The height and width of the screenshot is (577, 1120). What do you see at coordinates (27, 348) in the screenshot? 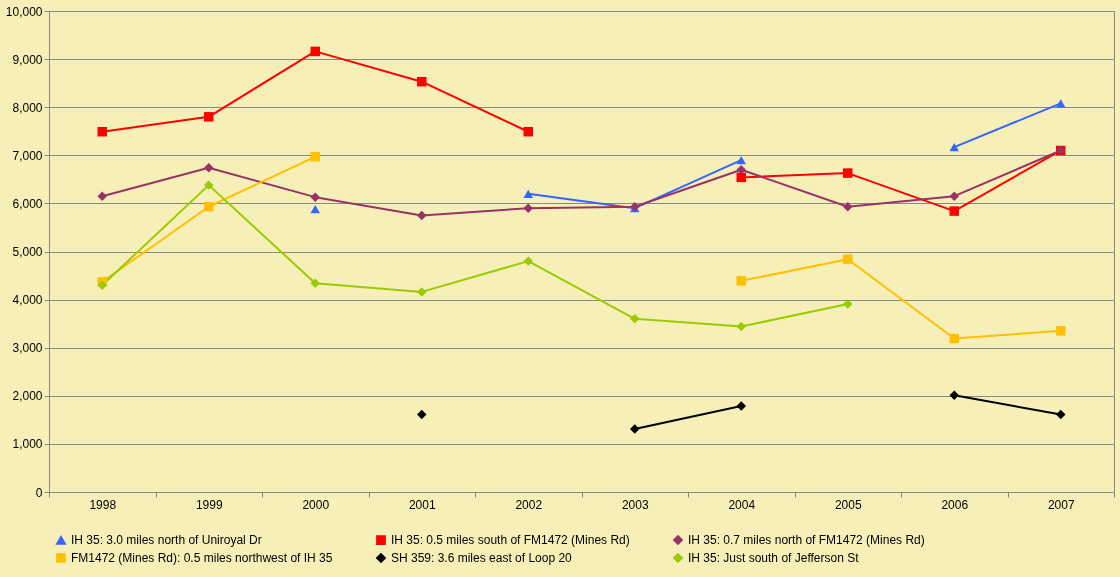
I see `y-tick-label: 3,000` at bounding box center [27, 348].